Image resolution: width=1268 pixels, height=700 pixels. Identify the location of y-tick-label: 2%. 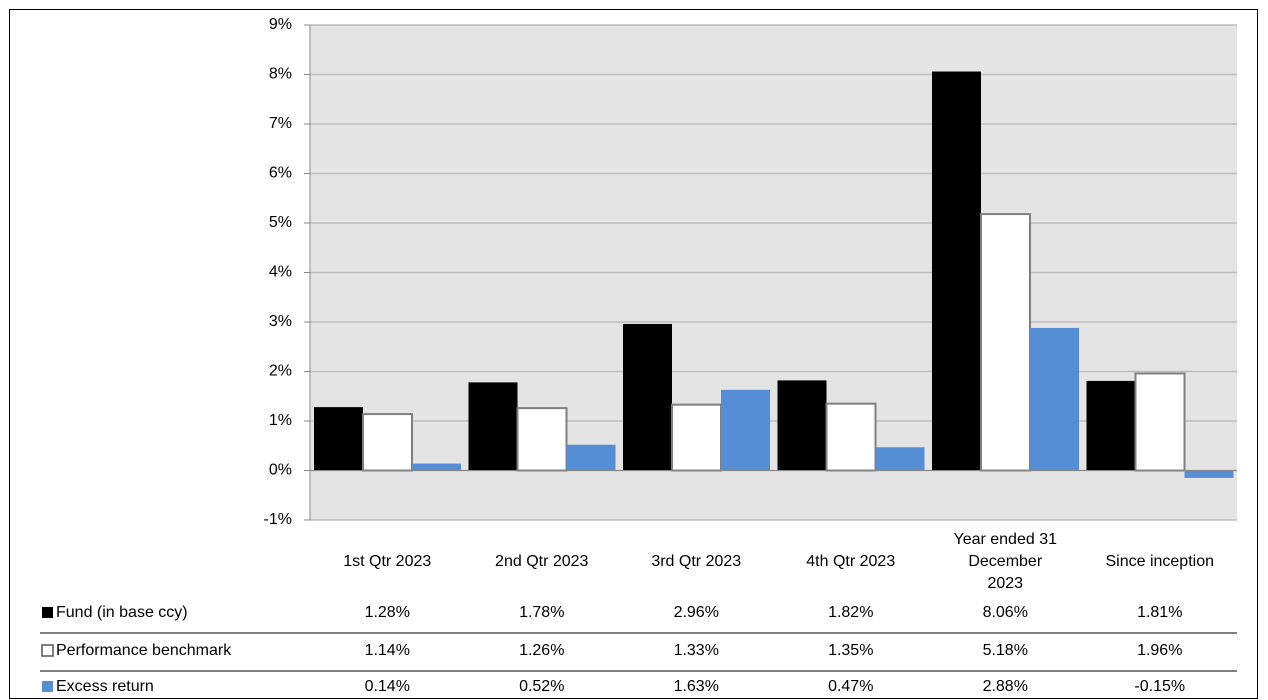
(280, 371).